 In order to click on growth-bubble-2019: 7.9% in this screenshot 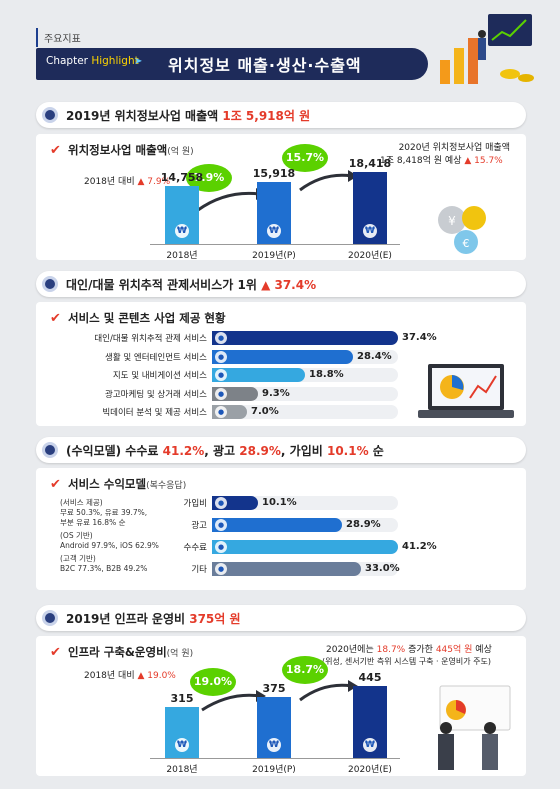, I will do `click(209, 178)`.